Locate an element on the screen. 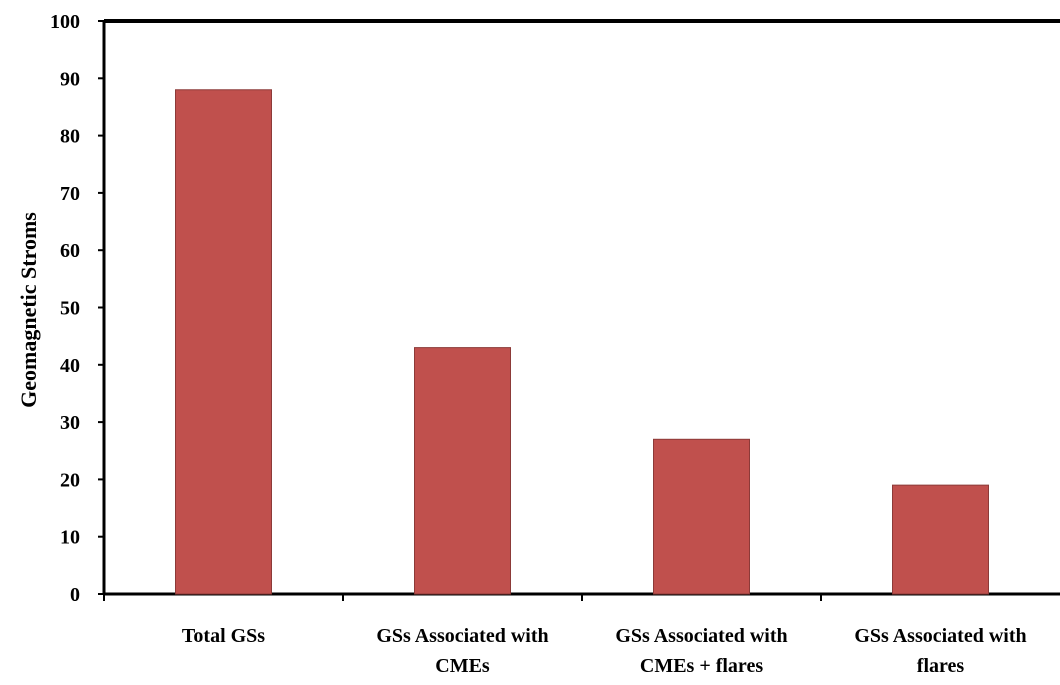  y-tick-label: 20 is located at coordinates (70, 480).